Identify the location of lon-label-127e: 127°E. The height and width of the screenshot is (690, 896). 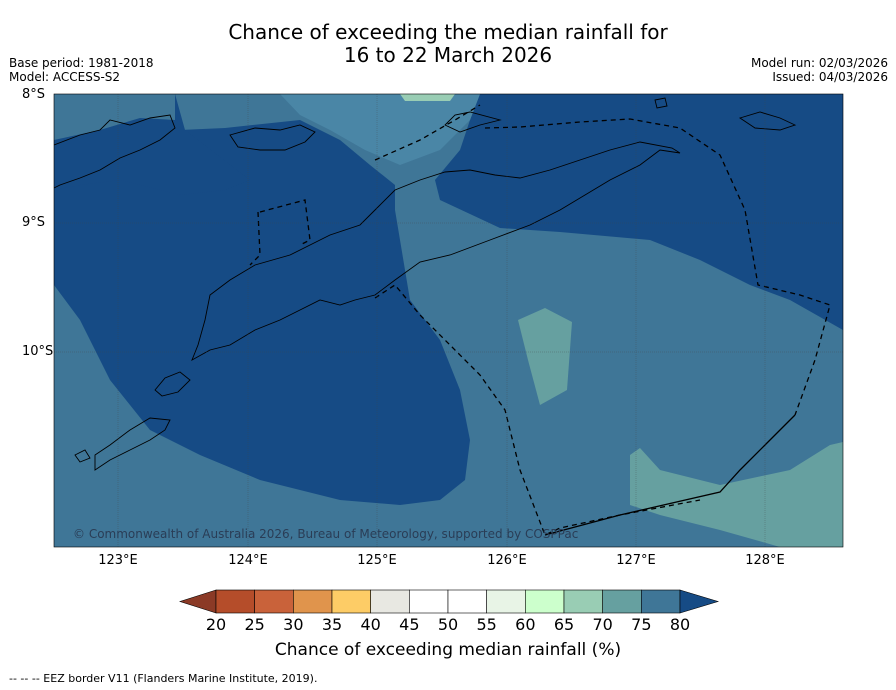
(636, 560).